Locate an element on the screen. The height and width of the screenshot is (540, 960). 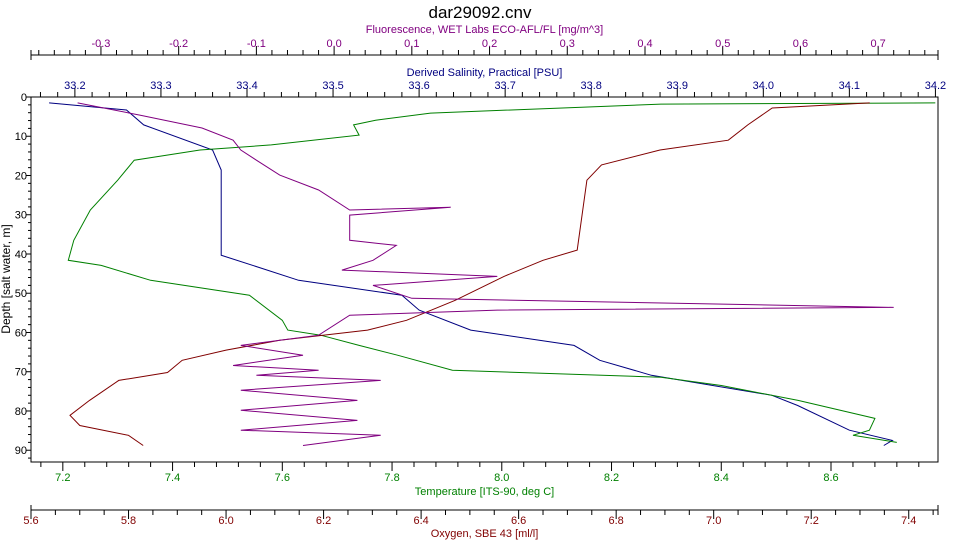
chart-title: dar29092.cnv is located at coordinates (480, 12).